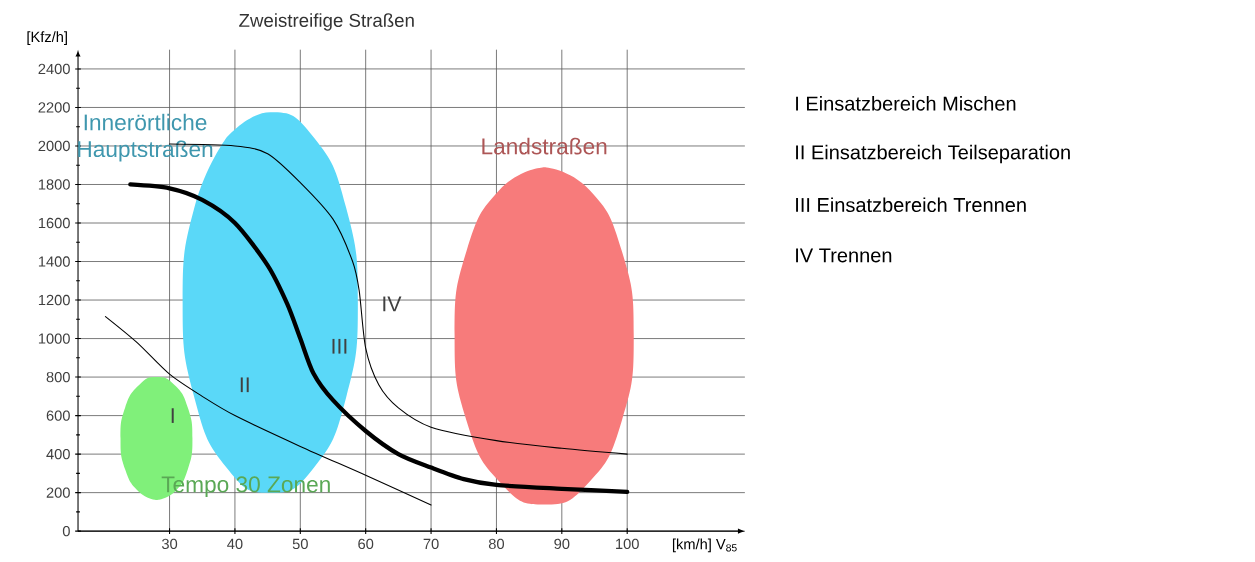 This screenshot has width=1255, height=562. Describe the element at coordinates (704, 545) in the screenshot. I see `x-axis-title: [km/h] V$_{85}$` at that location.